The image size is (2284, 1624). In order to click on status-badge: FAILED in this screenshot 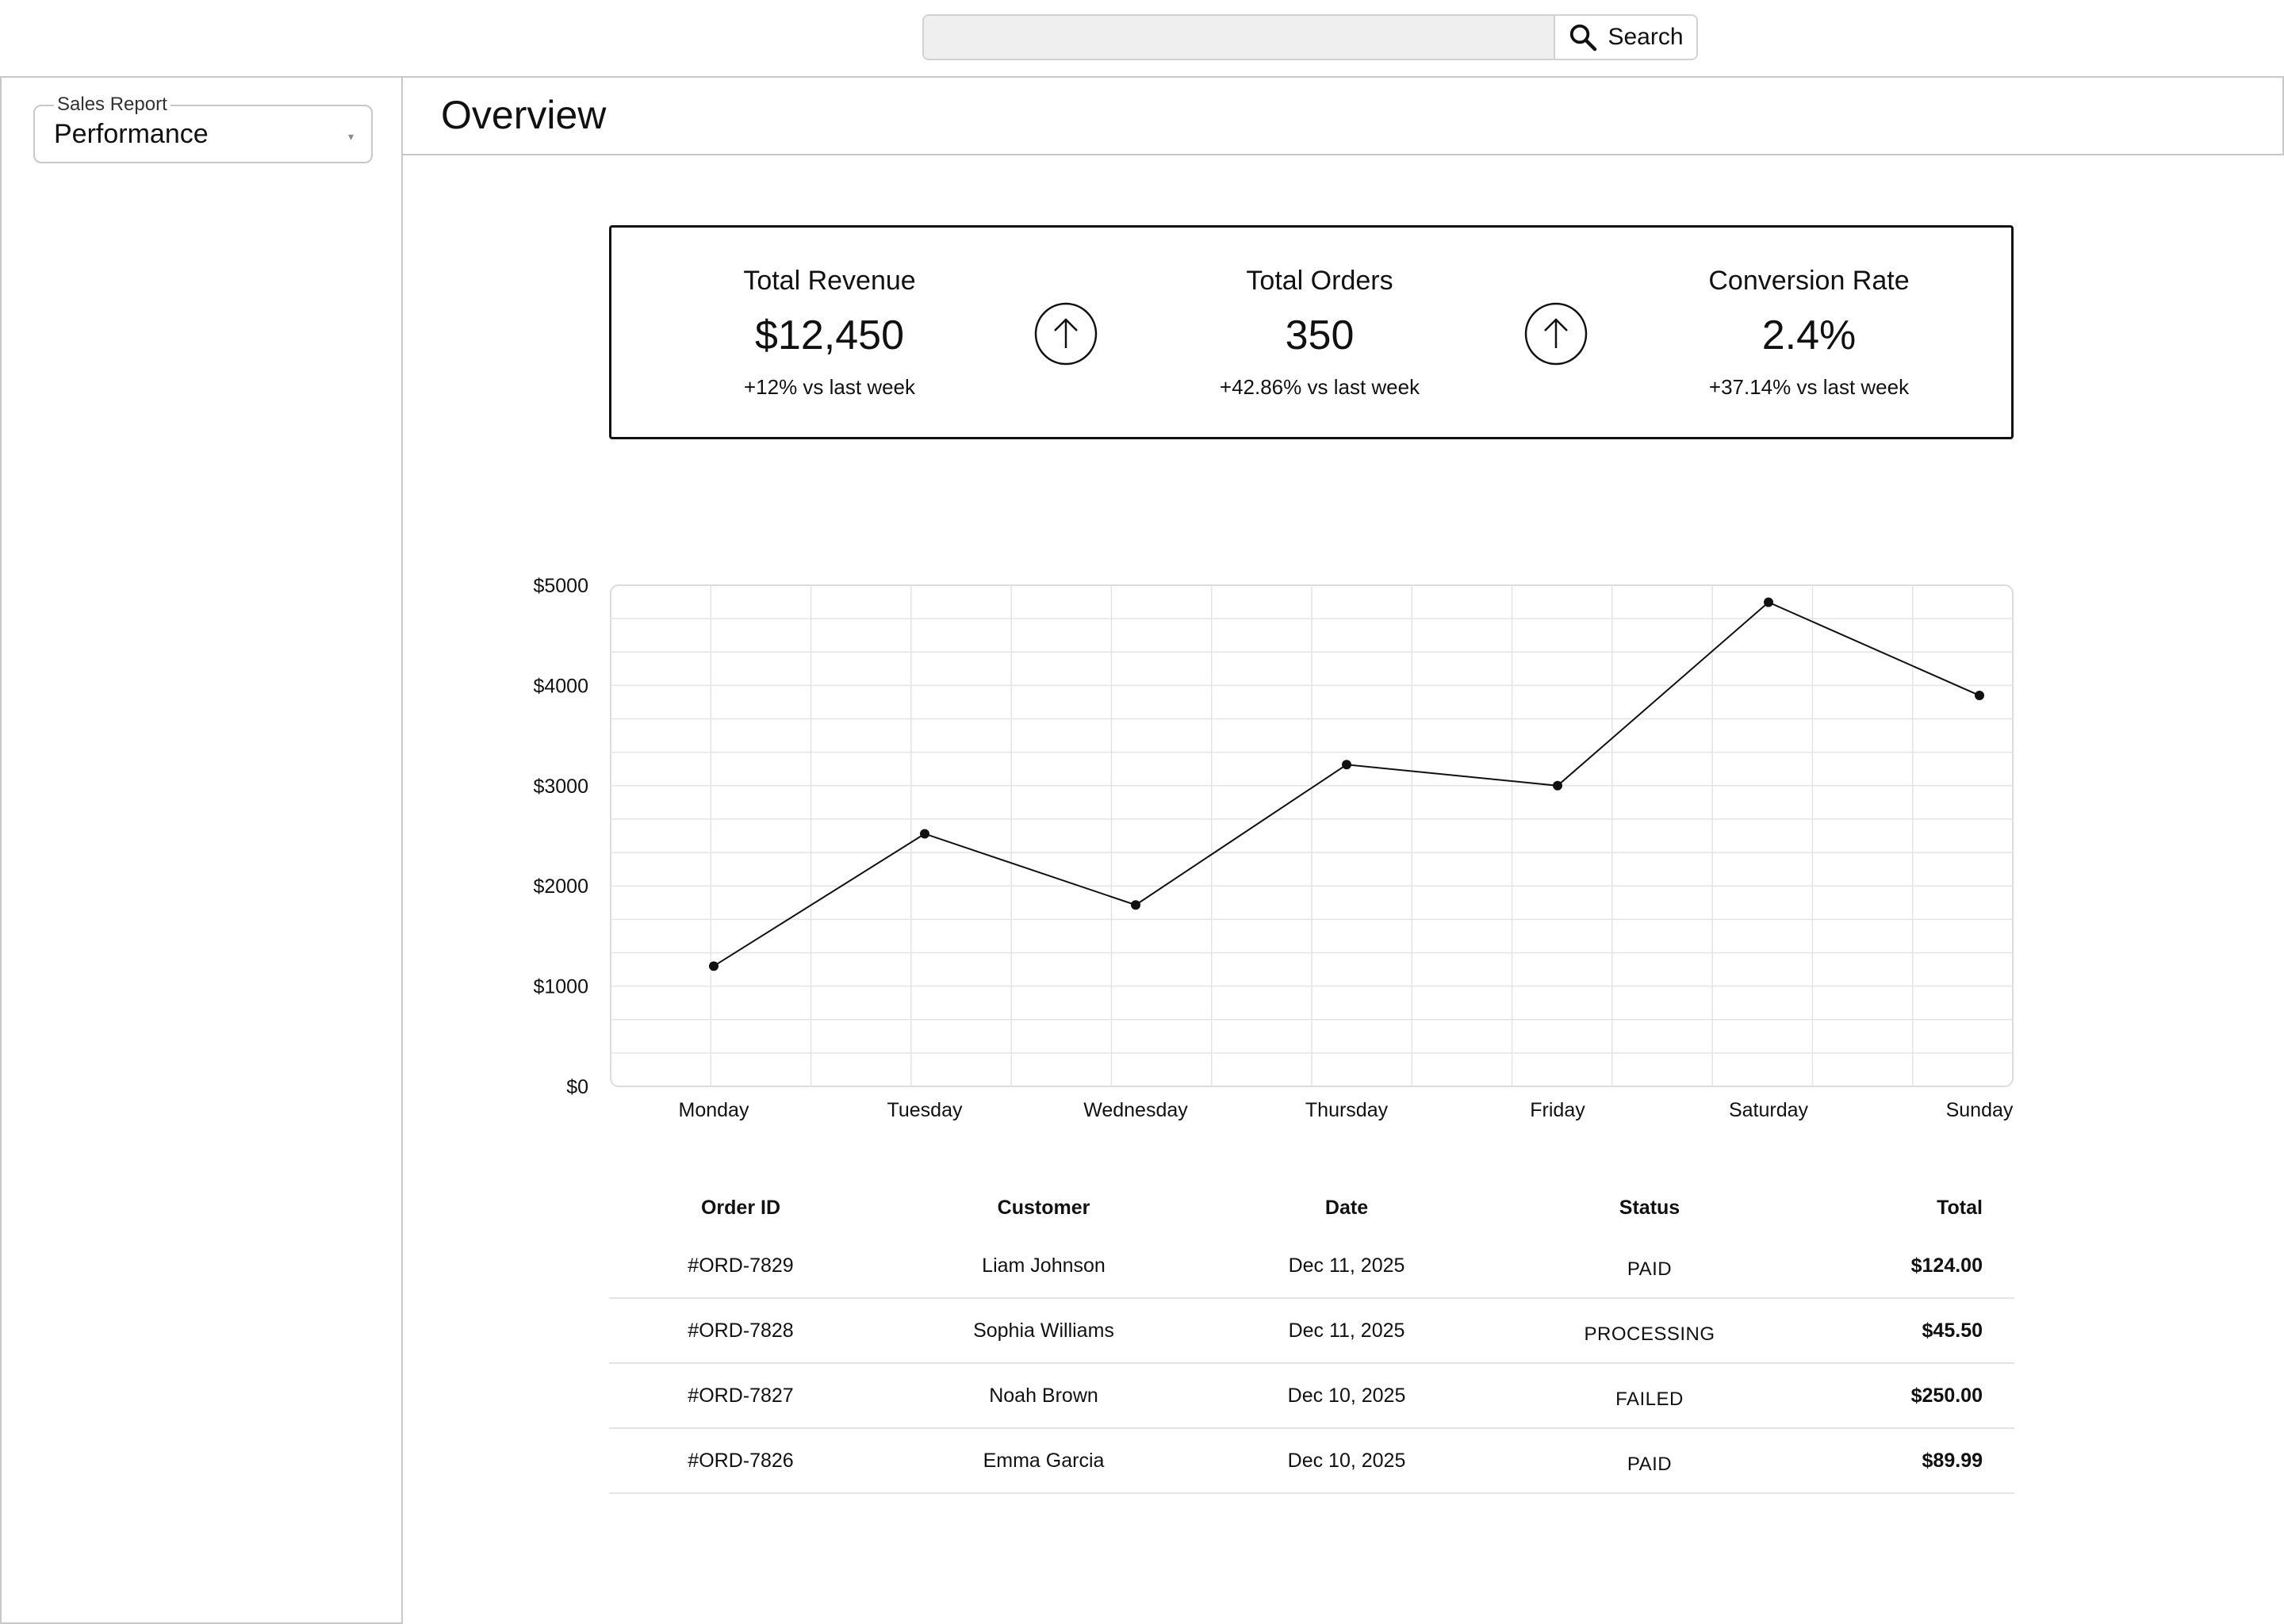, I will do `click(1649, 1399)`.